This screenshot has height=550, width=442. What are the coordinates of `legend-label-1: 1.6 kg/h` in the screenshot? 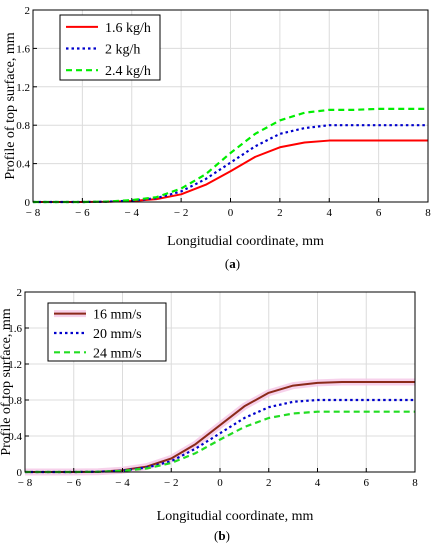 It's located at (128, 28).